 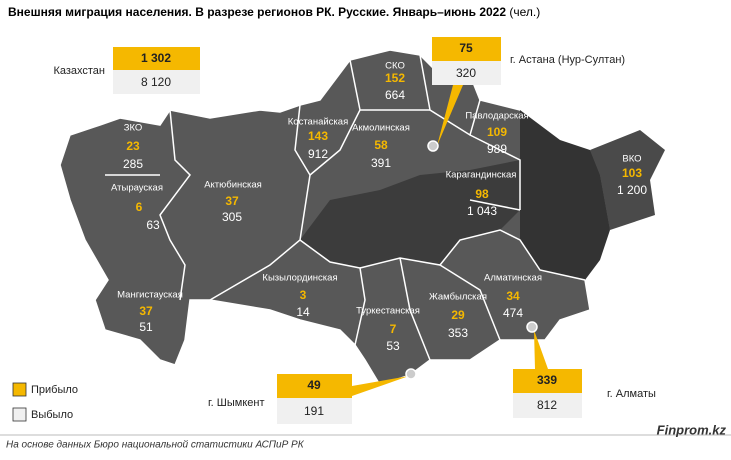 What do you see at coordinates (482, 211) in the screenshot?
I see `region-departed: 1 043` at bounding box center [482, 211].